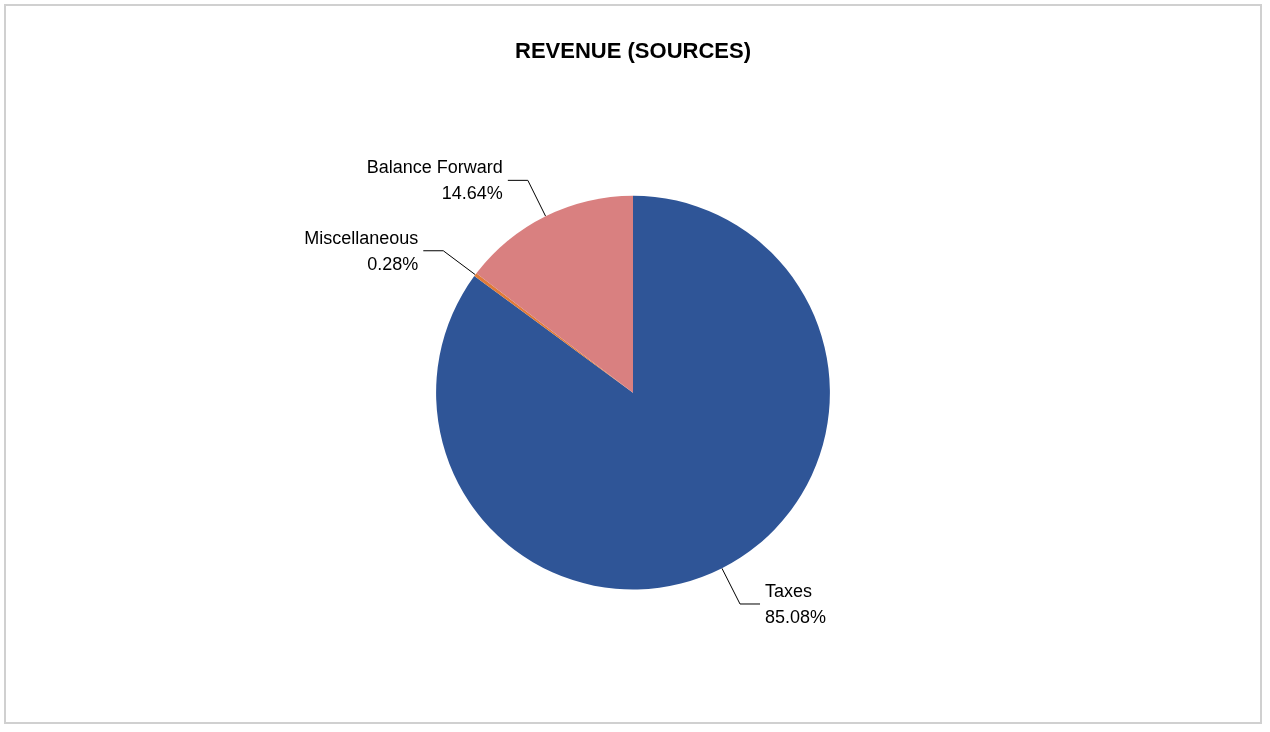 The width and height of the screenshot is (1270, 732). What do you see at coordinates (361, 237) in the screenshot?
I see `slice-label: Miscellaneous` at bounding box center [361, 237].